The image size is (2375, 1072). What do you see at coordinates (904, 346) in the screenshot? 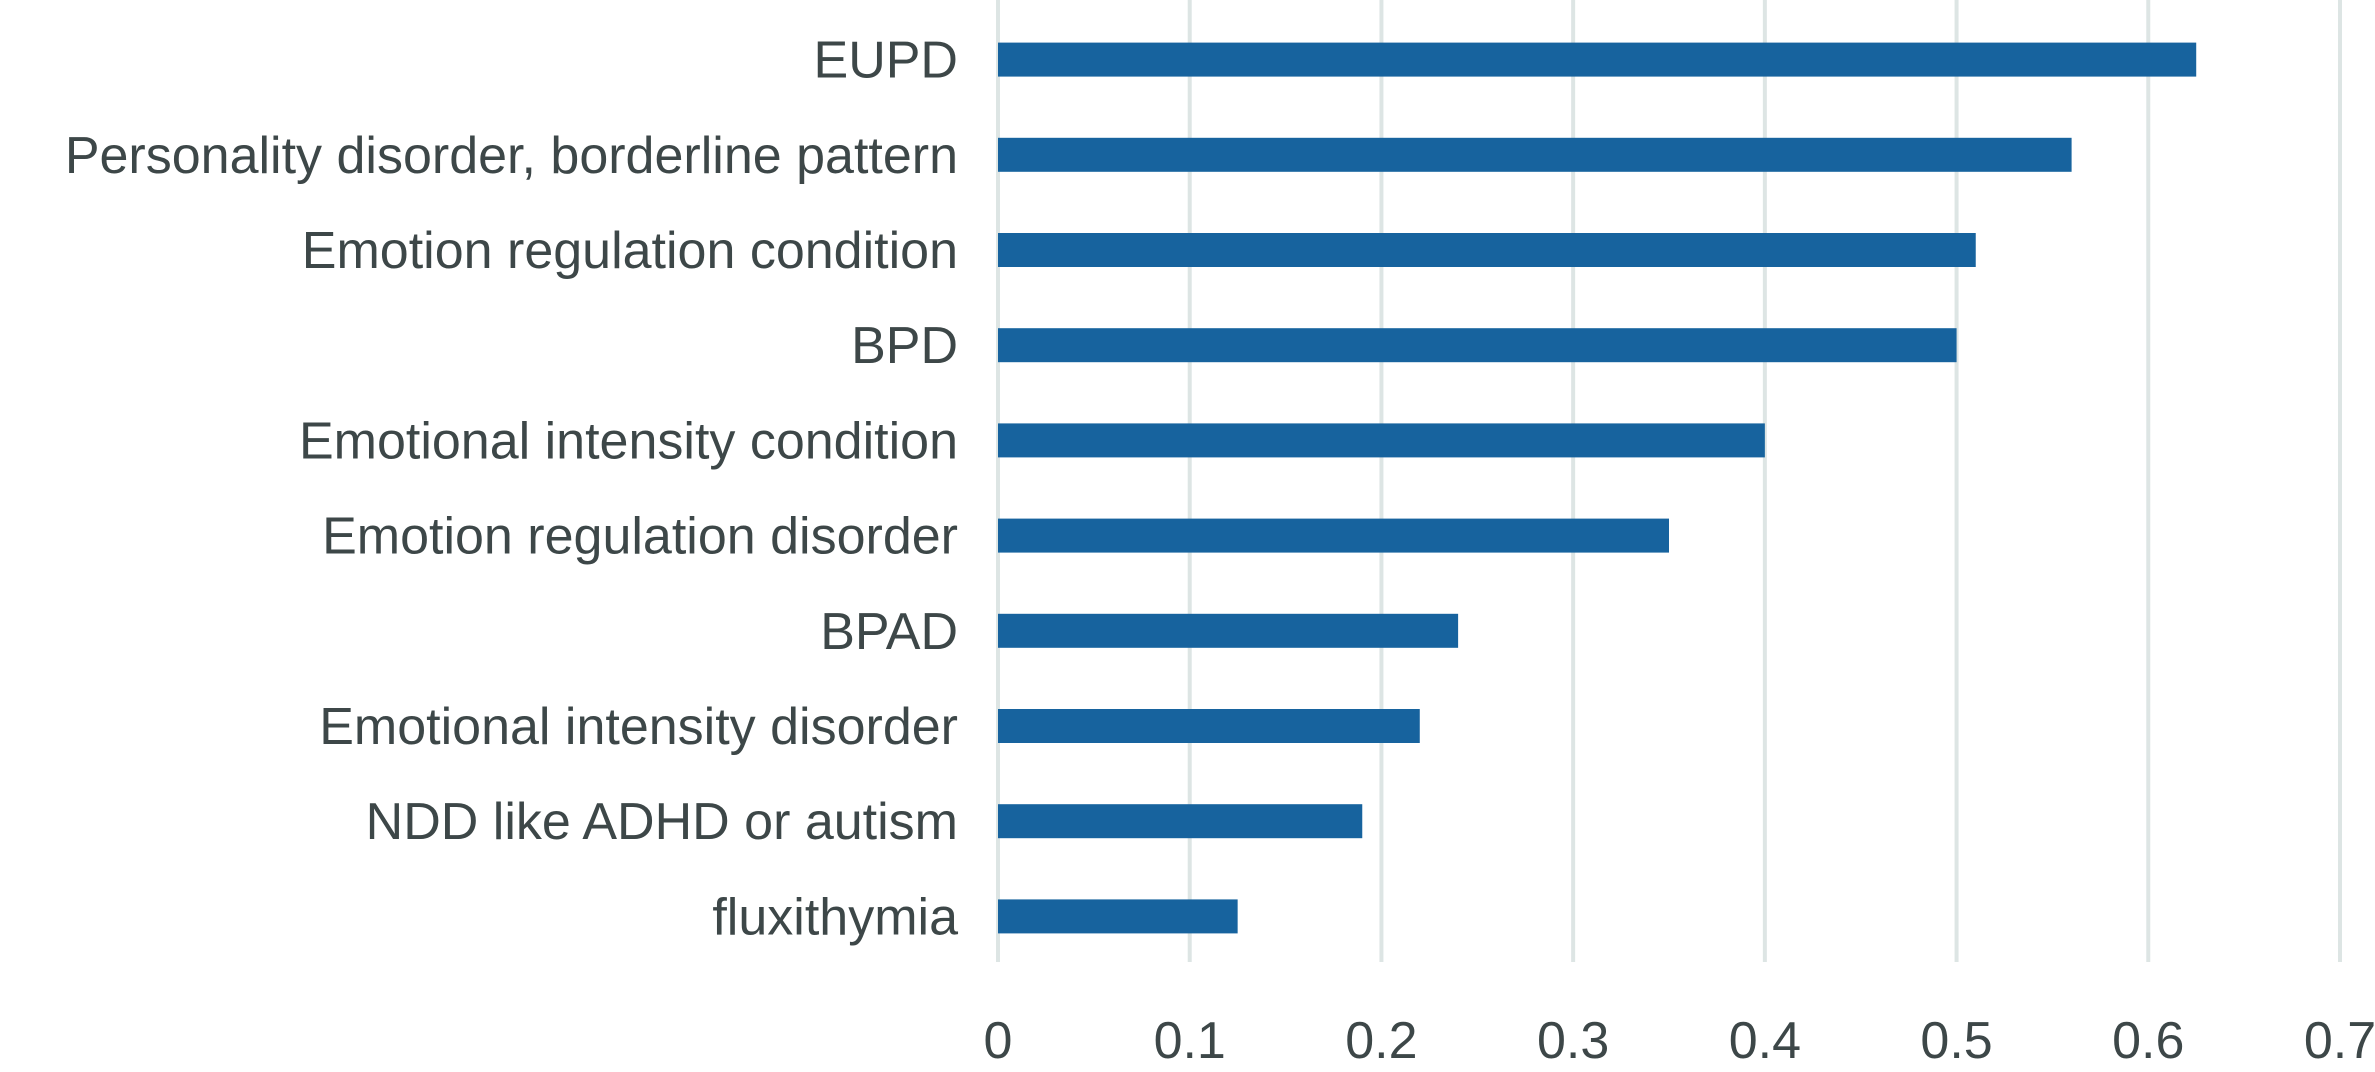
I see `category-label-3: BPD` at bounding box center [904, 346].